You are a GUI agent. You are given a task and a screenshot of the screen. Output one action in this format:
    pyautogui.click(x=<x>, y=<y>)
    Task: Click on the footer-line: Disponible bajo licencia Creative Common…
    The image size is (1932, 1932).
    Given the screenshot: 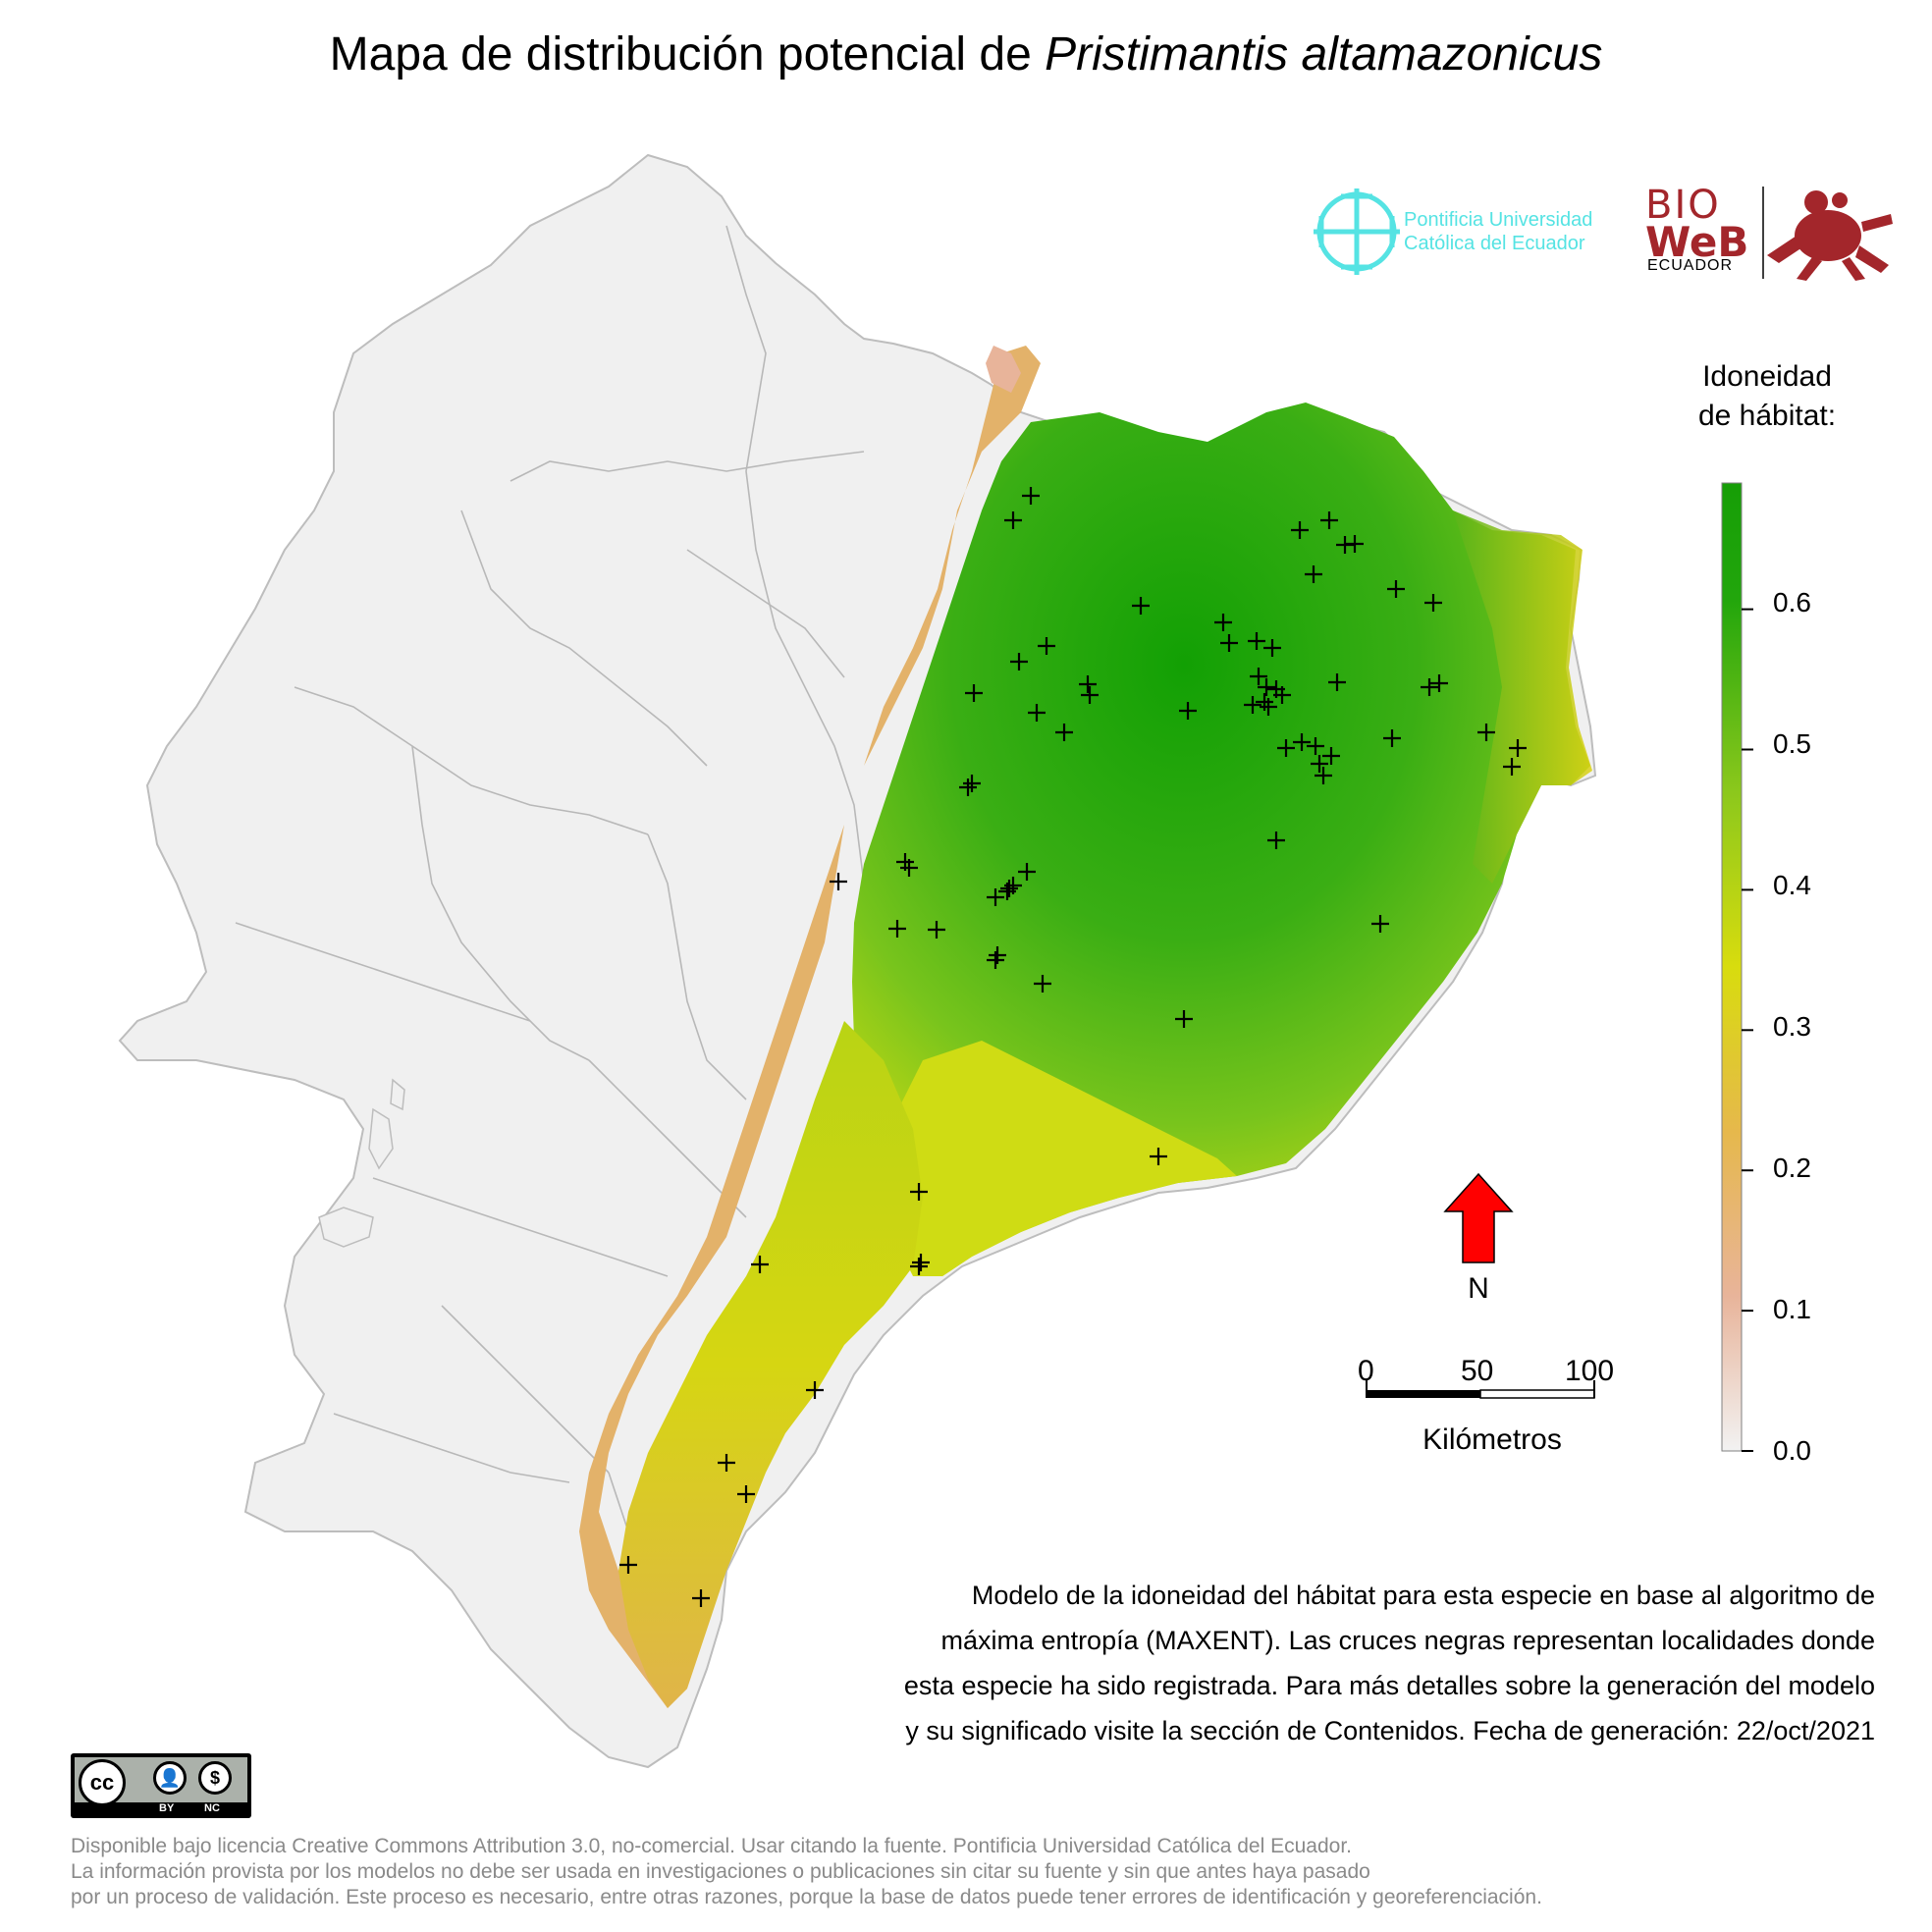 What is the action you would take?
    pyautogui.click(x=711, y=1846)
    